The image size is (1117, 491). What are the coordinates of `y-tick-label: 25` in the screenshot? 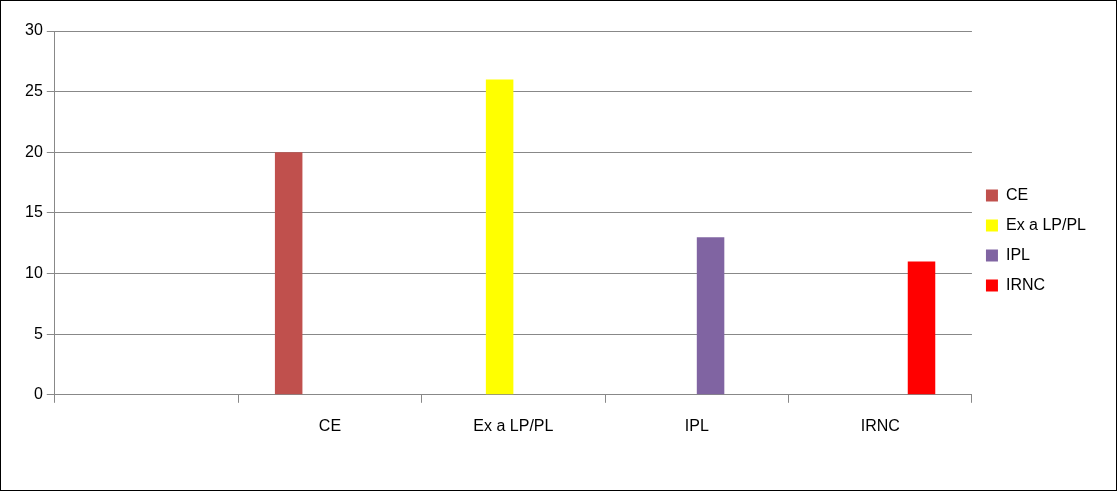 It's located at (34, 91).